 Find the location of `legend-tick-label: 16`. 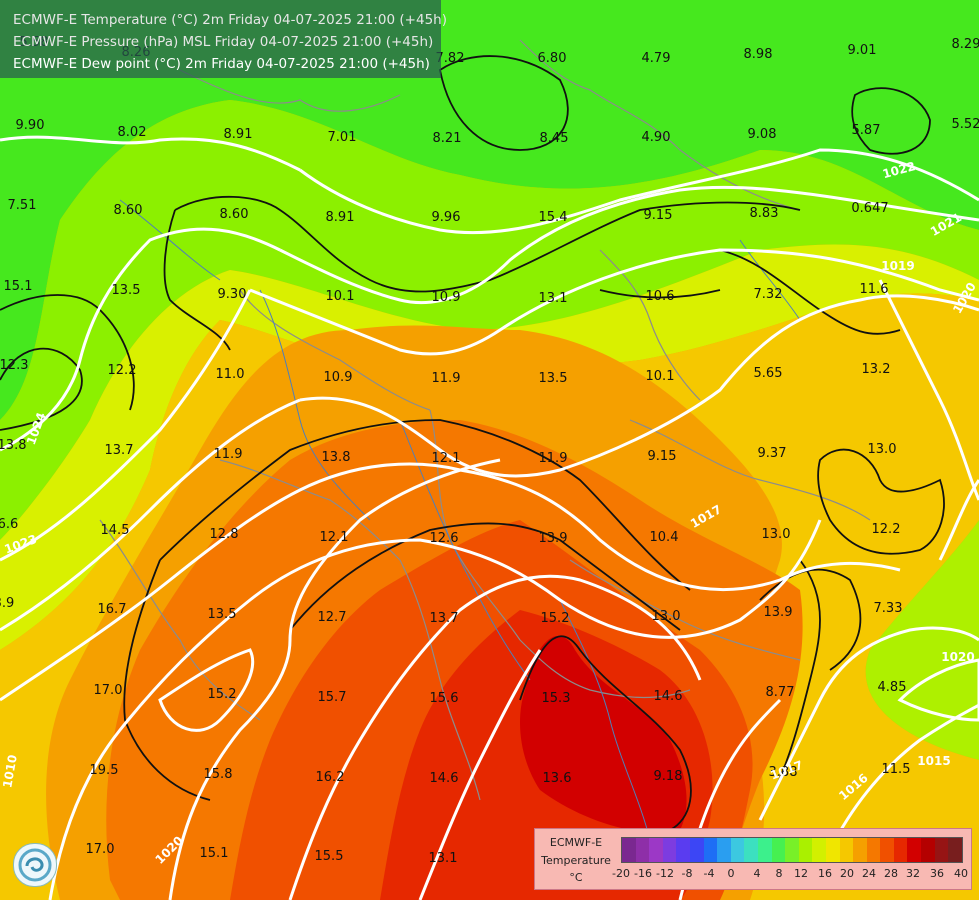

legend-tick-label: 16 is located at coordinates (825, 873).